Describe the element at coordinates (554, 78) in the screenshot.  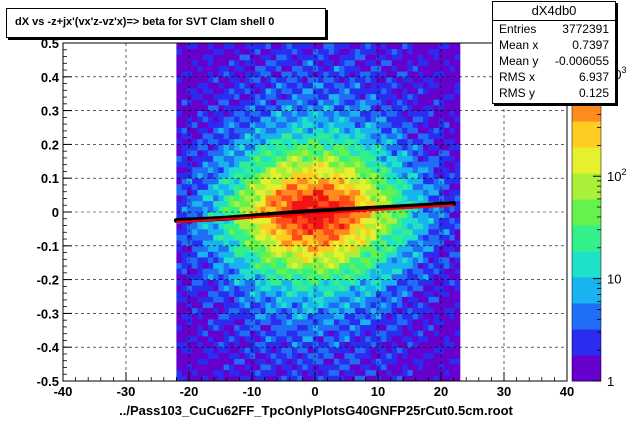
I see `stats-row-rms-x: RMS x 6.937` at that location.